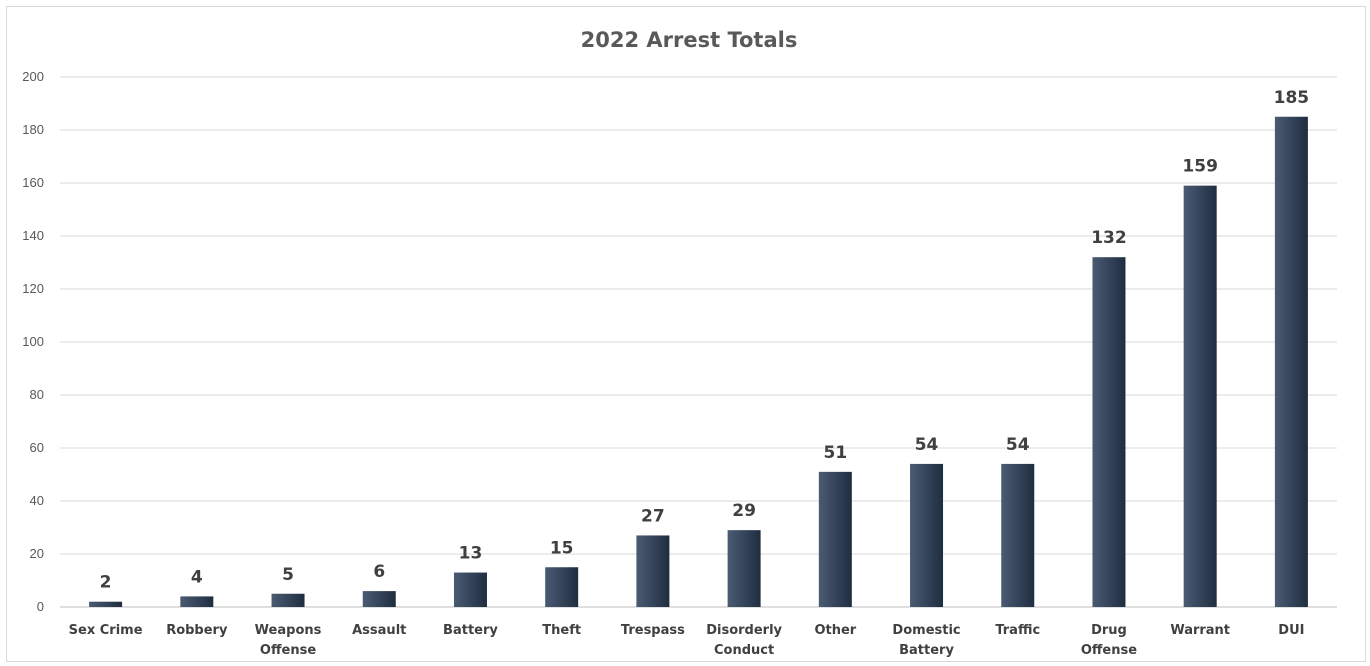 The height and width of the screenshot is (666, 1370). I want to click on y-tick-label: 140, so click(33, 235).